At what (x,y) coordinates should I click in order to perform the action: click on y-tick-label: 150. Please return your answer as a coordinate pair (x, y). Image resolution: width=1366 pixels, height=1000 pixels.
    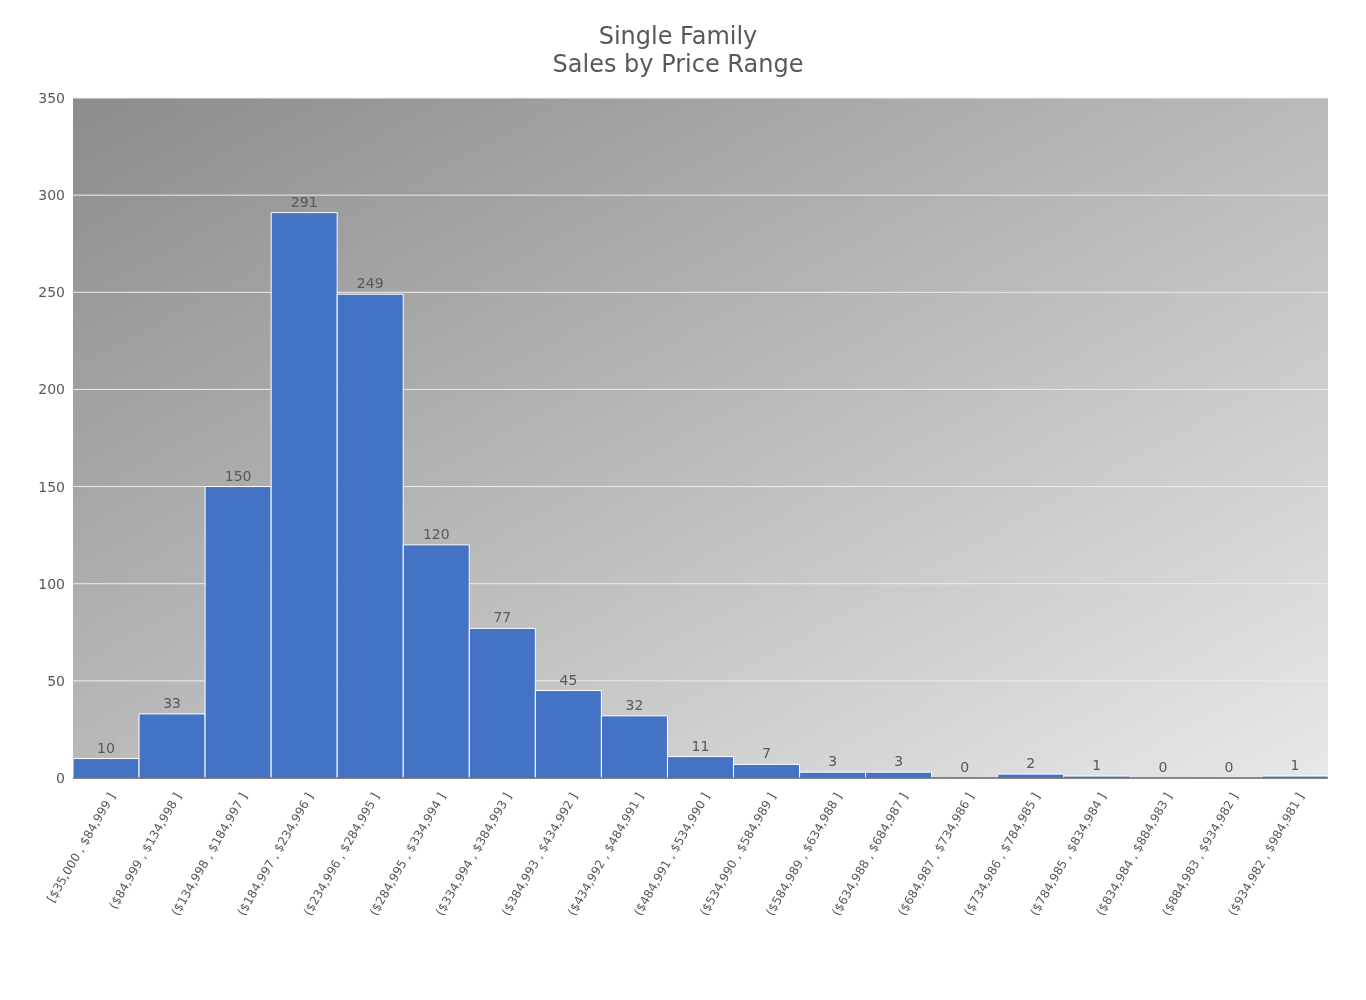
    Looking at the image, I should click on (51, 486).